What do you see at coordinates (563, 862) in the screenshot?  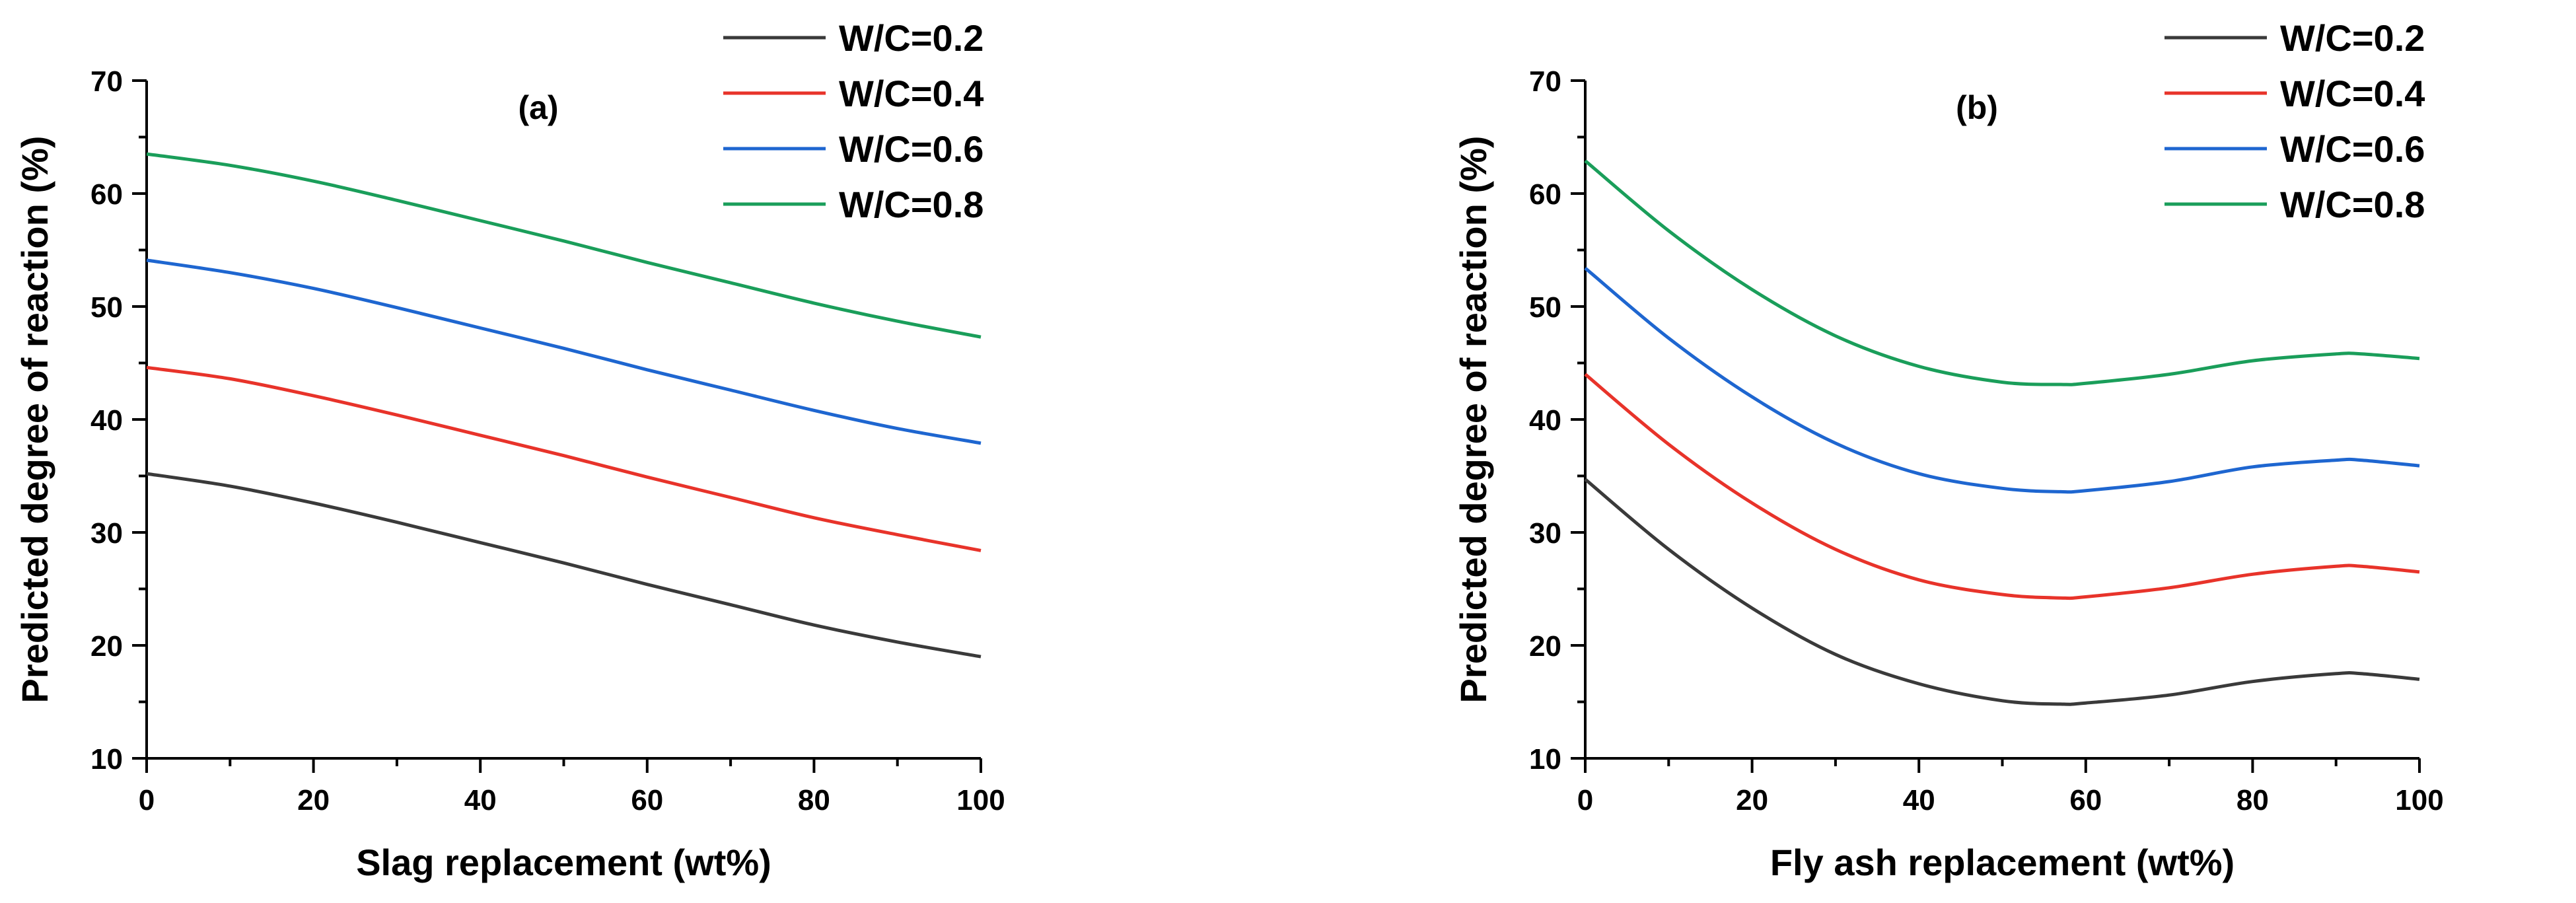 I see `x-axis-title: Slag replacement (wt%)` at bounding box center [563, 862].